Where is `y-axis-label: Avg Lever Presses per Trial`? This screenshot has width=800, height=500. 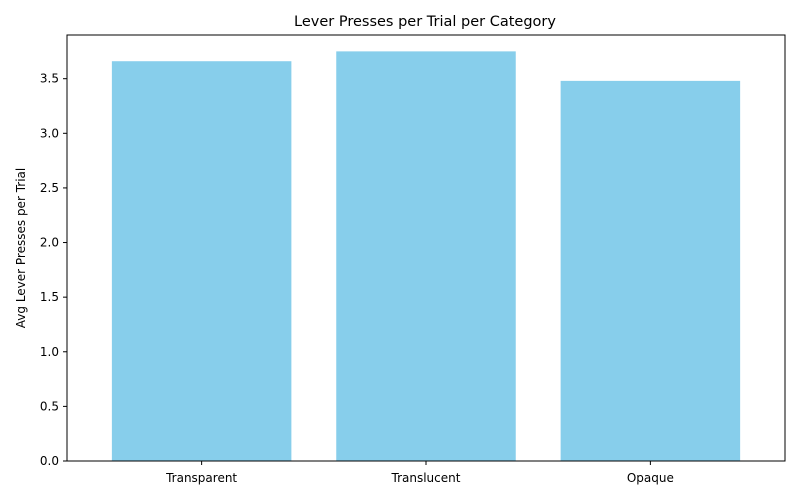 y-axis-label: Avg Lever Presses per Trial is located at coordinates (21, 248).